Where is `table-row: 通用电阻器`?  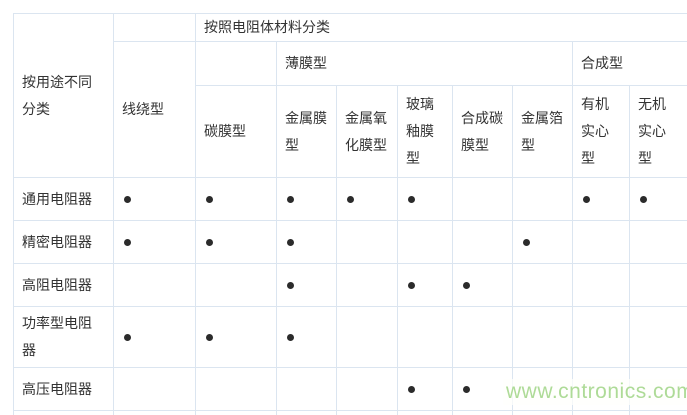
table-row: 通用电阻器 is located at coordinates (350, 199).